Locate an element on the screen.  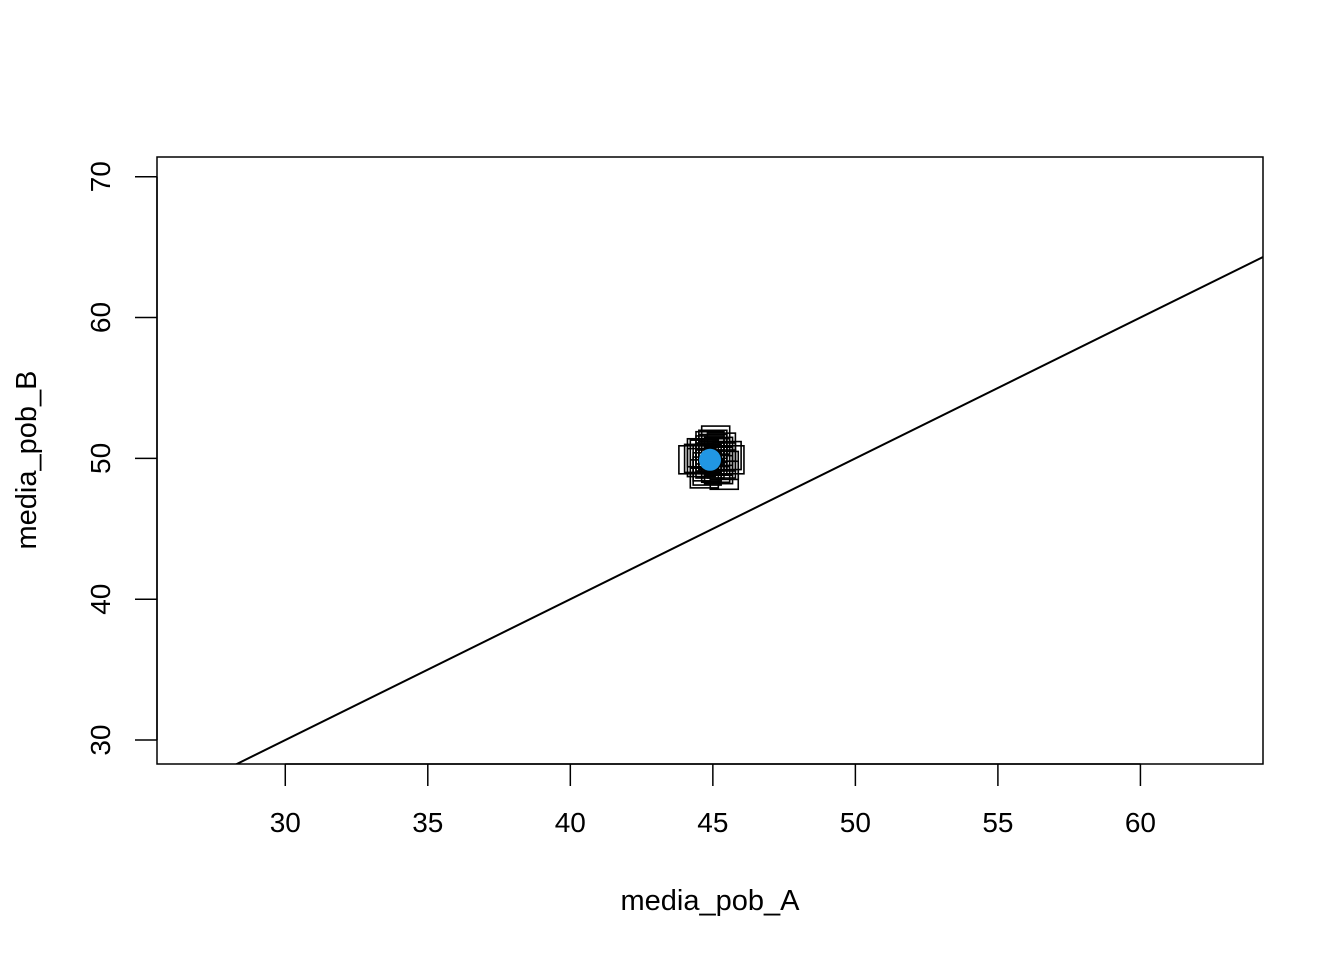
y-axis: 30 40 50 60 70 is located at coordinates (121, 458).